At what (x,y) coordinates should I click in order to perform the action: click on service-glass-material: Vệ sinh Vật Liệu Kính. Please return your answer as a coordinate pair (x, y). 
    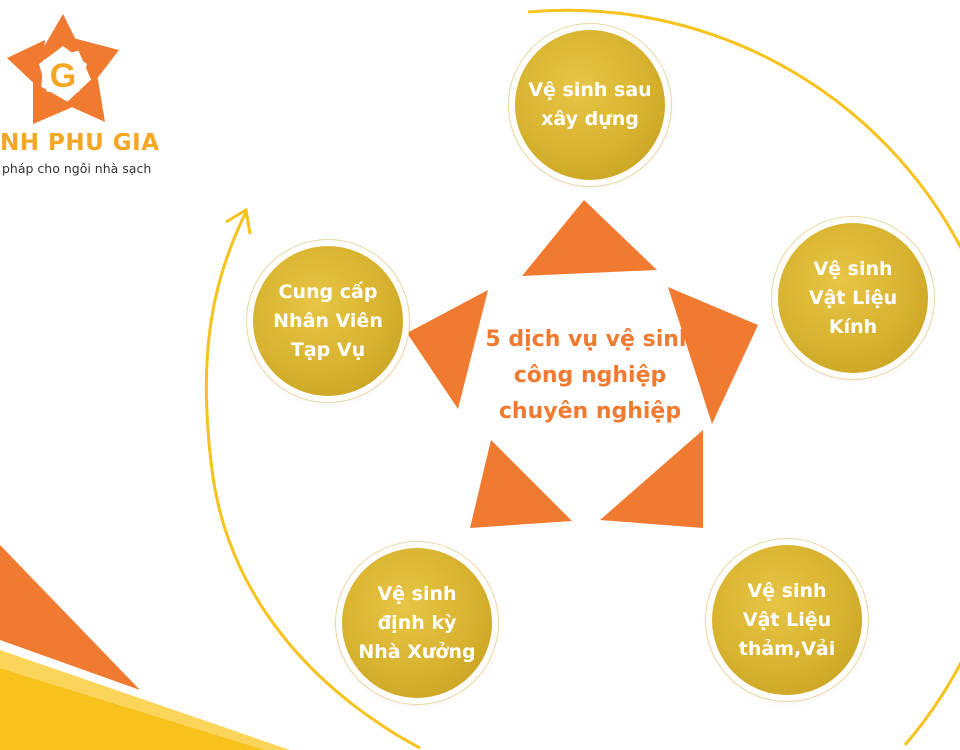
    Looking at the image, I should click on (853, 298).